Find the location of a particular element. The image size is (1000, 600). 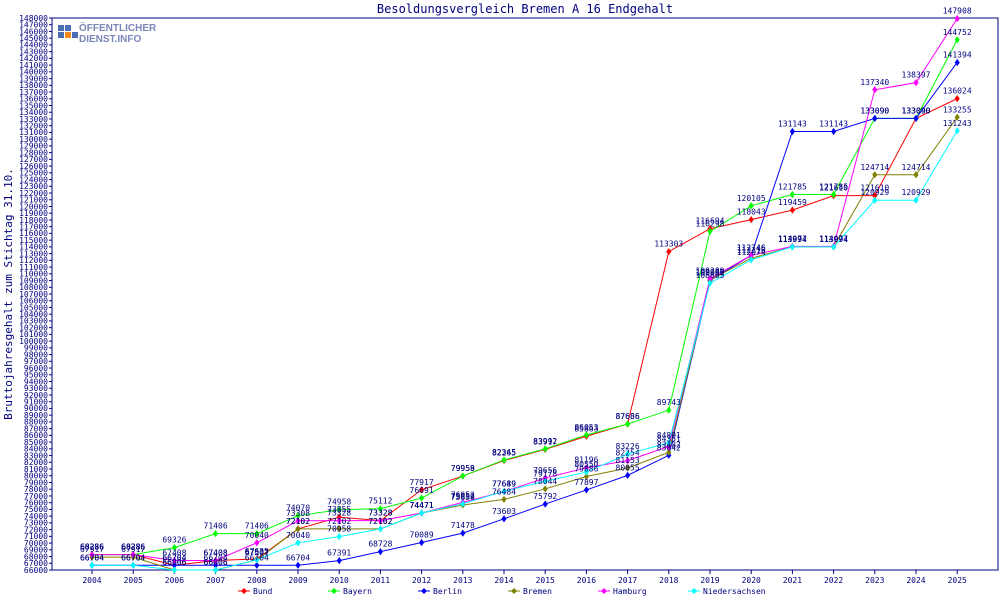

y-tick-label: 85000 is located at coordinates (36, 442).